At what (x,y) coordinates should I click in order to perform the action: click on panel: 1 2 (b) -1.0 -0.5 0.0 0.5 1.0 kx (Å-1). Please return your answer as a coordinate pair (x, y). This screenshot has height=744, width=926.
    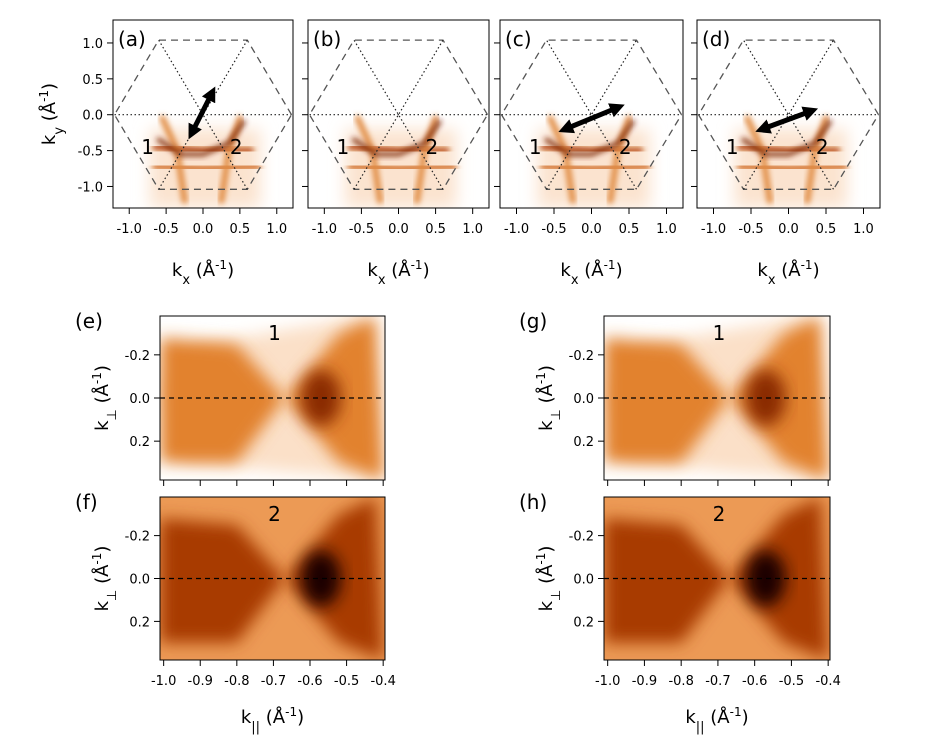
    Looking at the image, I should click on (396, 153).